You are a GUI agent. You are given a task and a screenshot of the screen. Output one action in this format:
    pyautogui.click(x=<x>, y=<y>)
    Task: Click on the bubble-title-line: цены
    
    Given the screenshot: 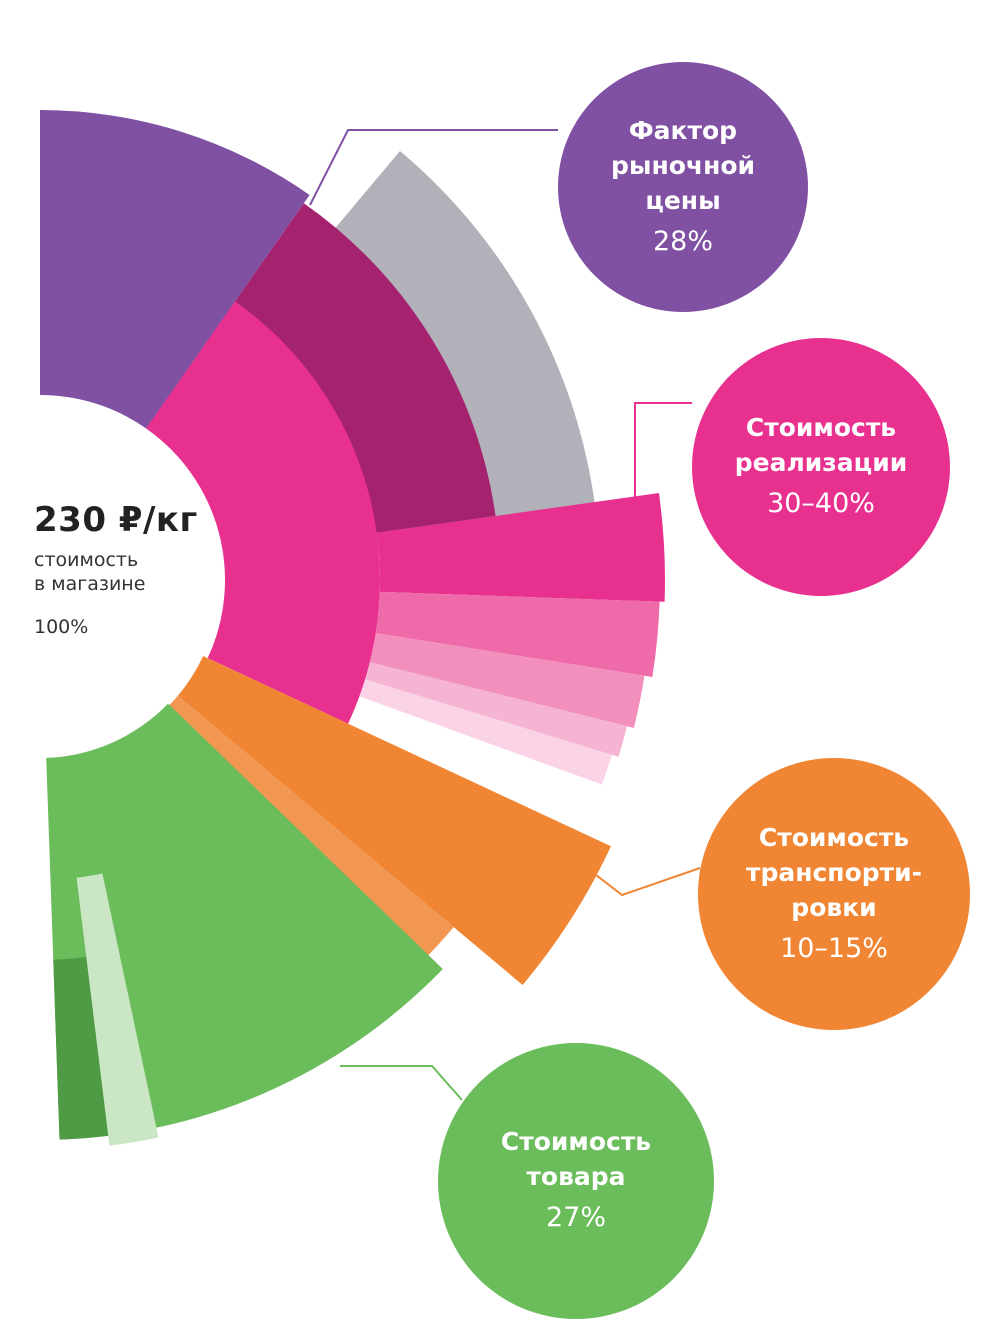 What is the action you would take?
    pyautogui.click(x=683, y=200)
    